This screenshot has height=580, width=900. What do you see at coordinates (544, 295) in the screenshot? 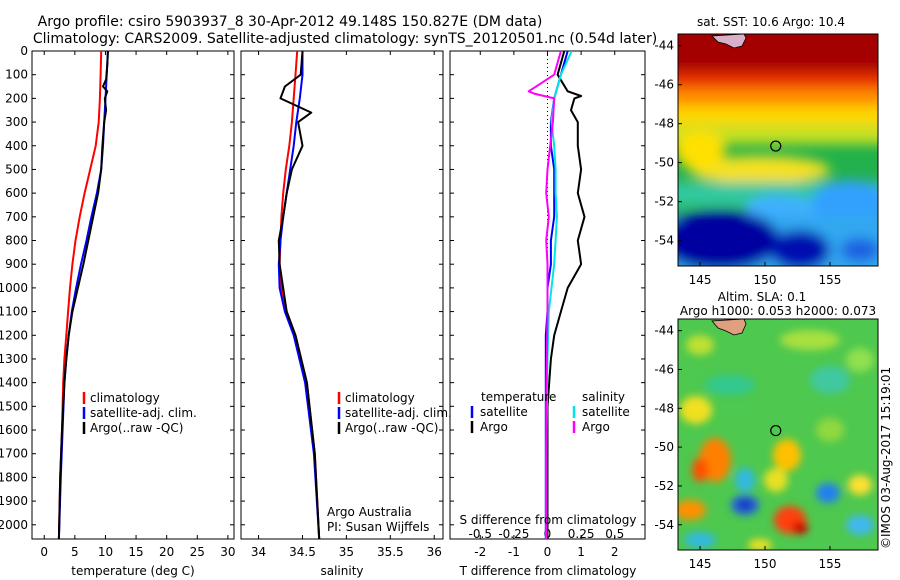
I see `s-diff-argo-line` at bounding box center [544, 295].